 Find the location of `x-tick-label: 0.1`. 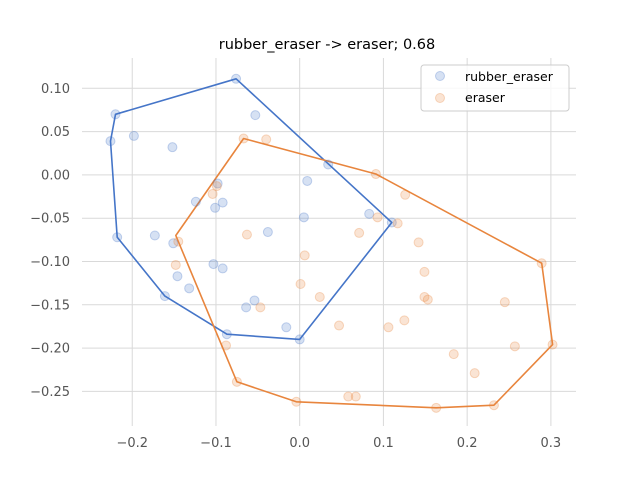

x-tick-label: 0.1 is located at coordinates (383, 443).